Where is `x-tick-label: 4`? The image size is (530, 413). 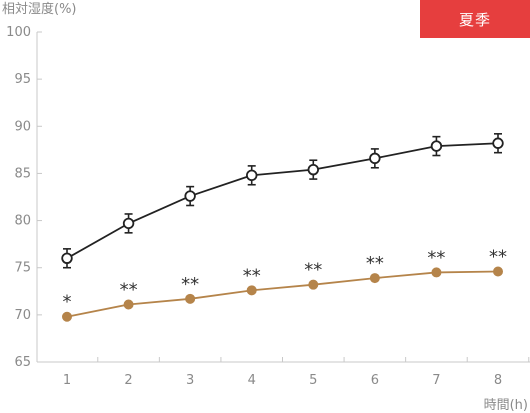
x-tick-label: 4 is located at coordinates (252, 380).